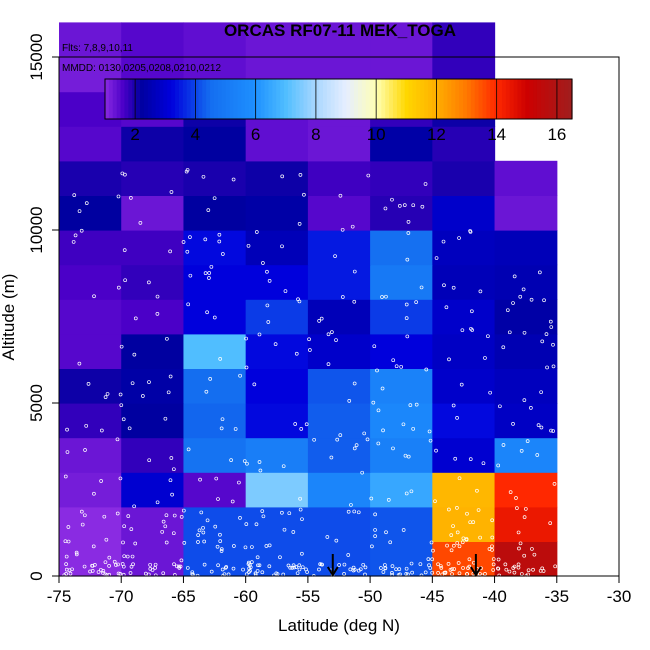  I want to click on x-tick-label: -40, so click(494, 596).